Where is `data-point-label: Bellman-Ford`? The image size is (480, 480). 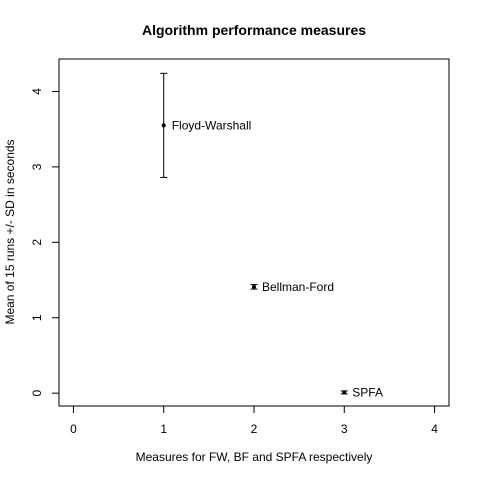
data-point-label: Bellman-Ford is located at coordinates (298, 287).